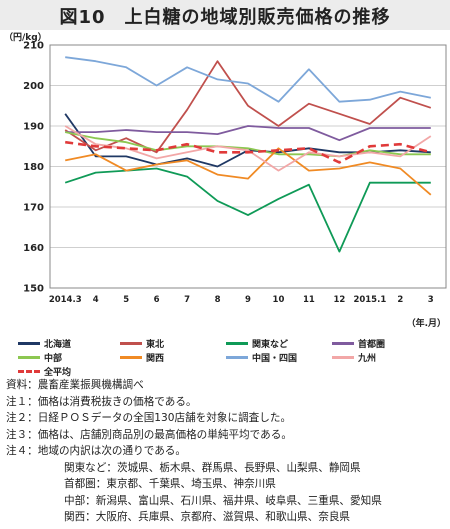 Image resolution: width=450 pixels, height=529 pixels. I want to click on chart-legend: 北海道 東北 関東など 首都圏中部 関西 中国・四国 九州全平均, so click(225, 357).